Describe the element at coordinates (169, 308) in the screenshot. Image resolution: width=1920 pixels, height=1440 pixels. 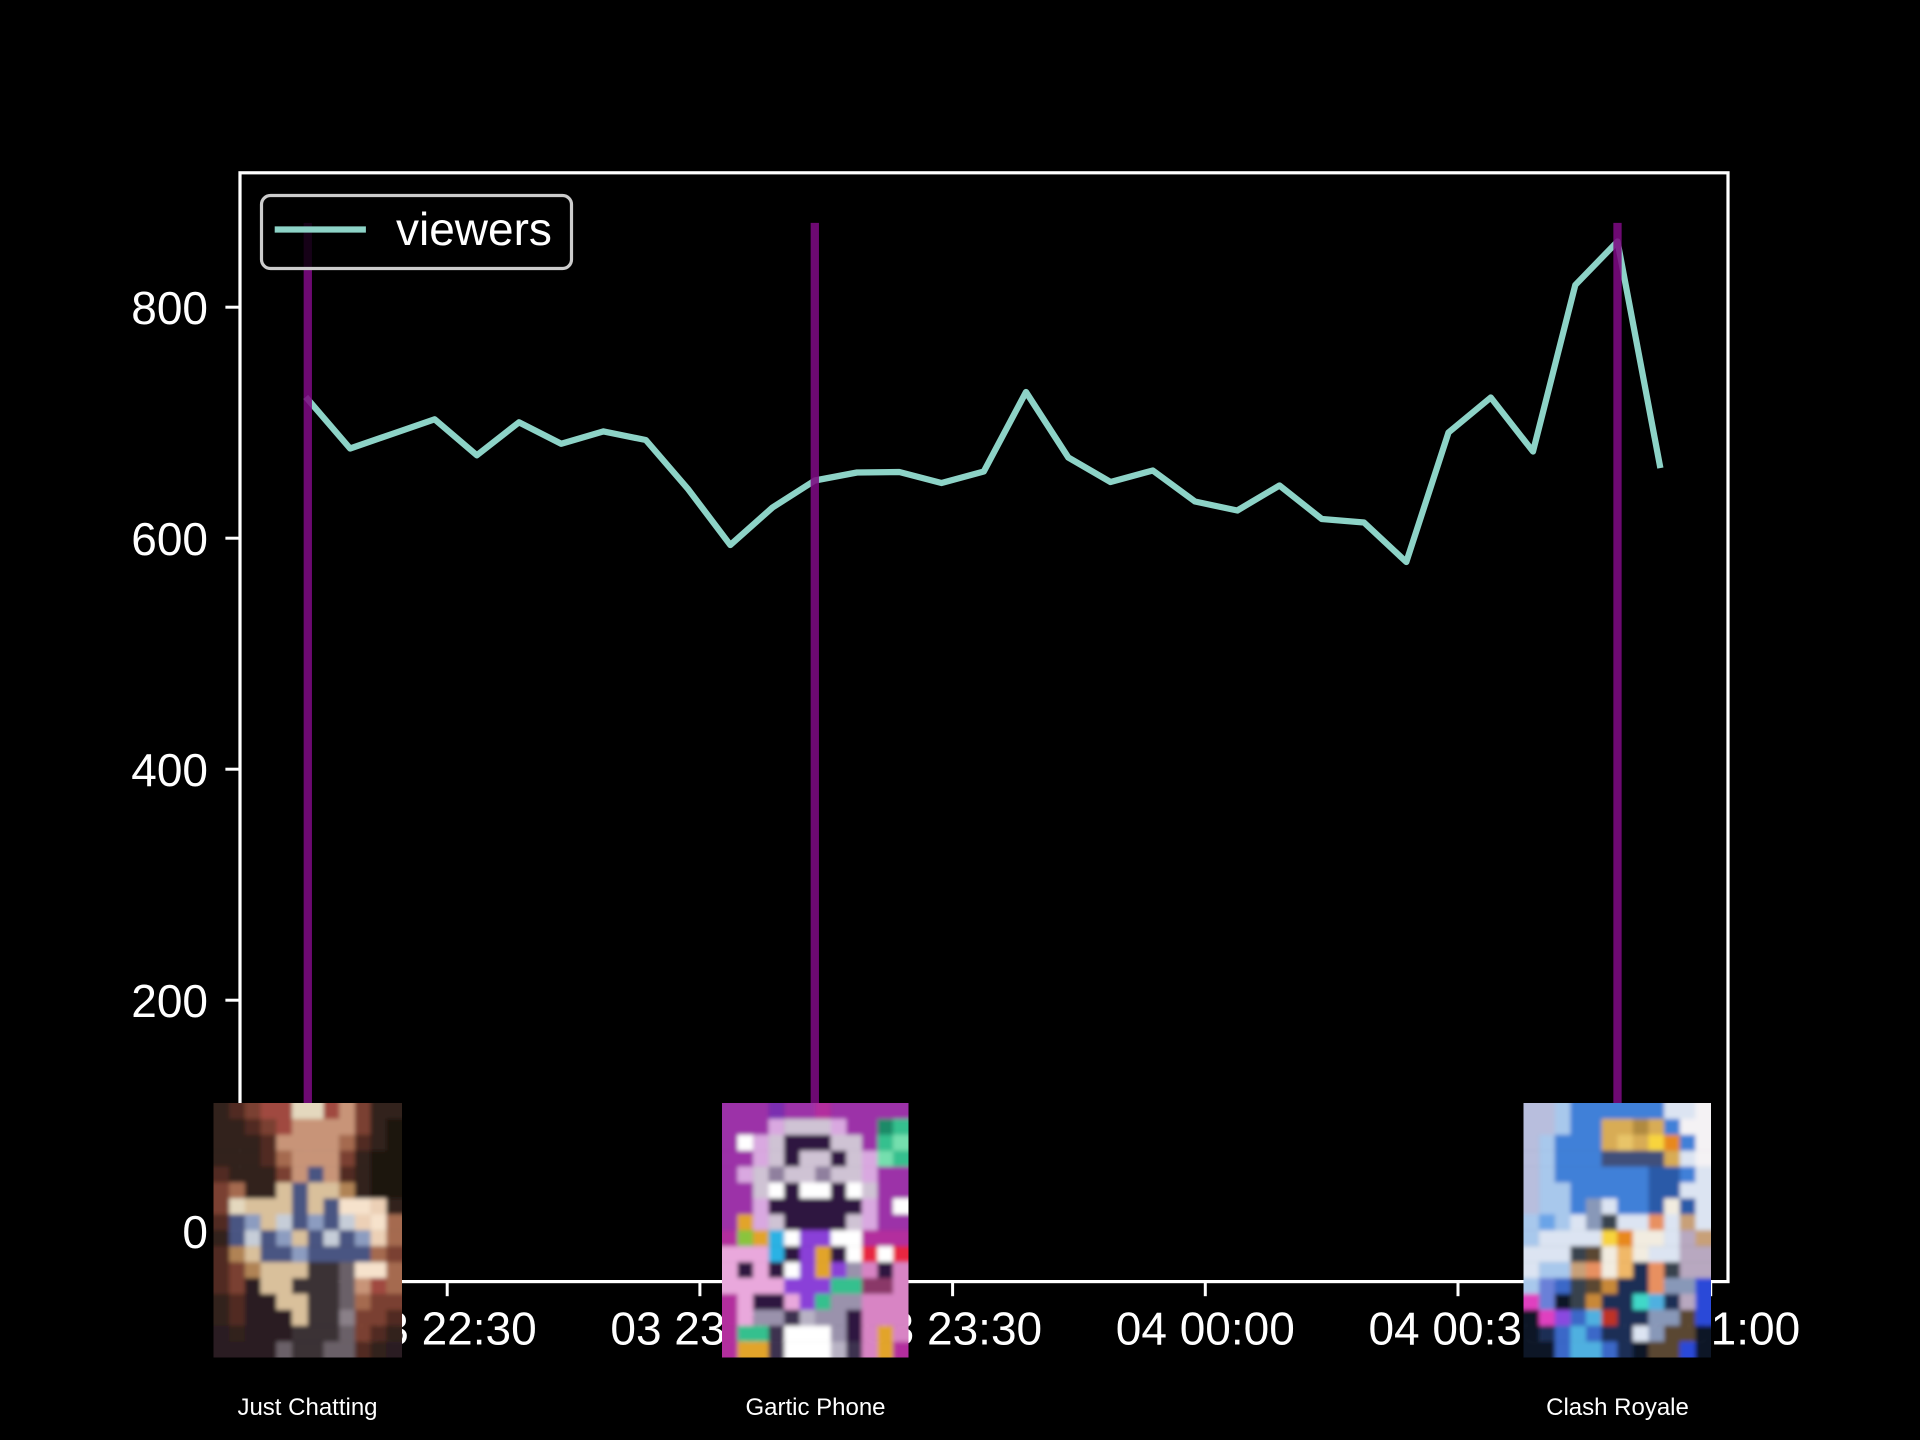
I see `svg-text: 800` at that location.